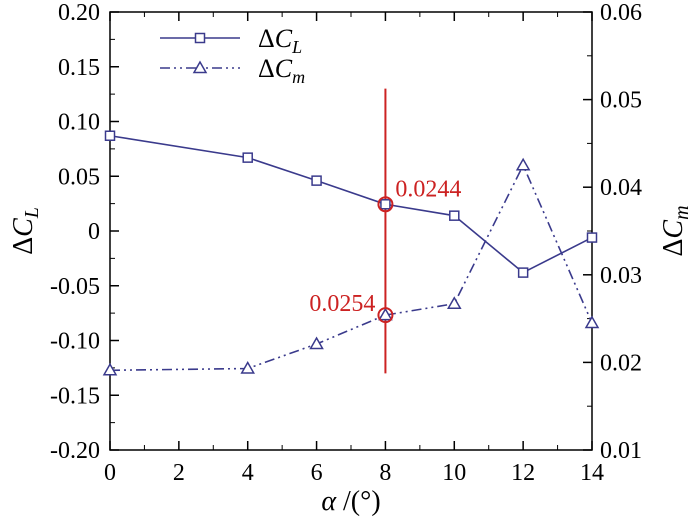 This screenshot has height=525, width=700. What do you see at coordinates (350, 501) in the screenshot?
I see `x-axis-title: α /(°)` at bounding box center [350, 501].